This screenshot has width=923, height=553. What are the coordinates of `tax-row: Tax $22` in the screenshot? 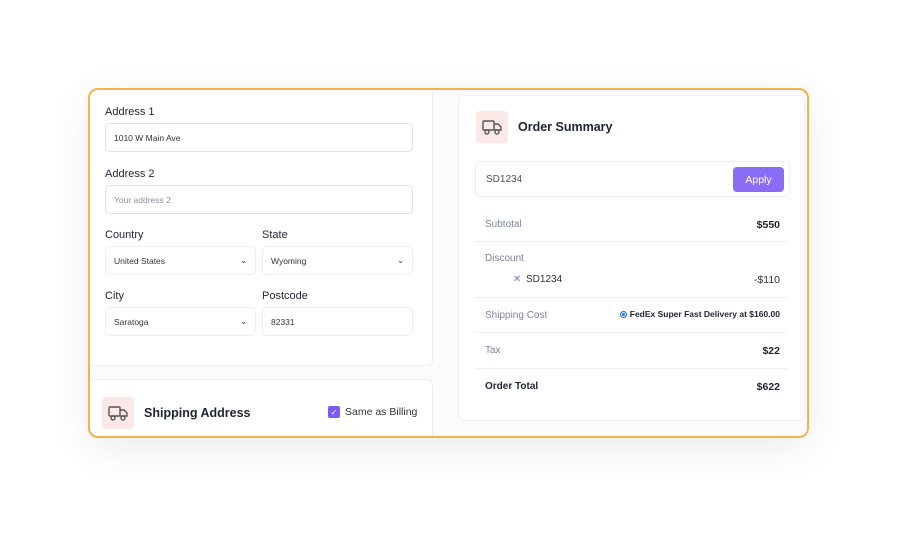 It's located at (631, 351).